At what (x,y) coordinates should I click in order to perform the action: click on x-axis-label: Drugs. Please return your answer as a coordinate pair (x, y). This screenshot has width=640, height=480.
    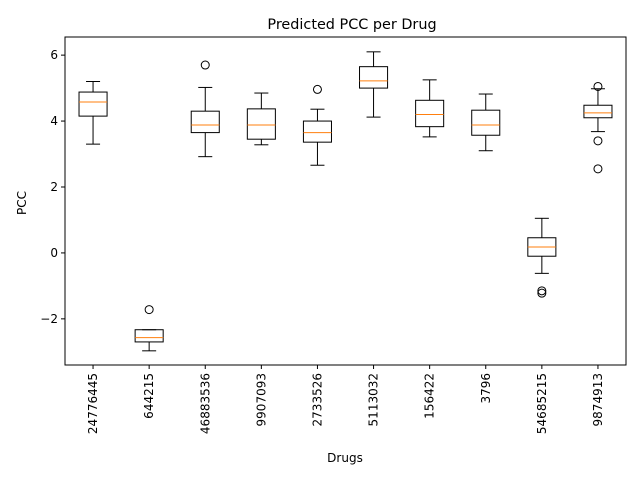
    Looking at the image, I should click on (345, 458).